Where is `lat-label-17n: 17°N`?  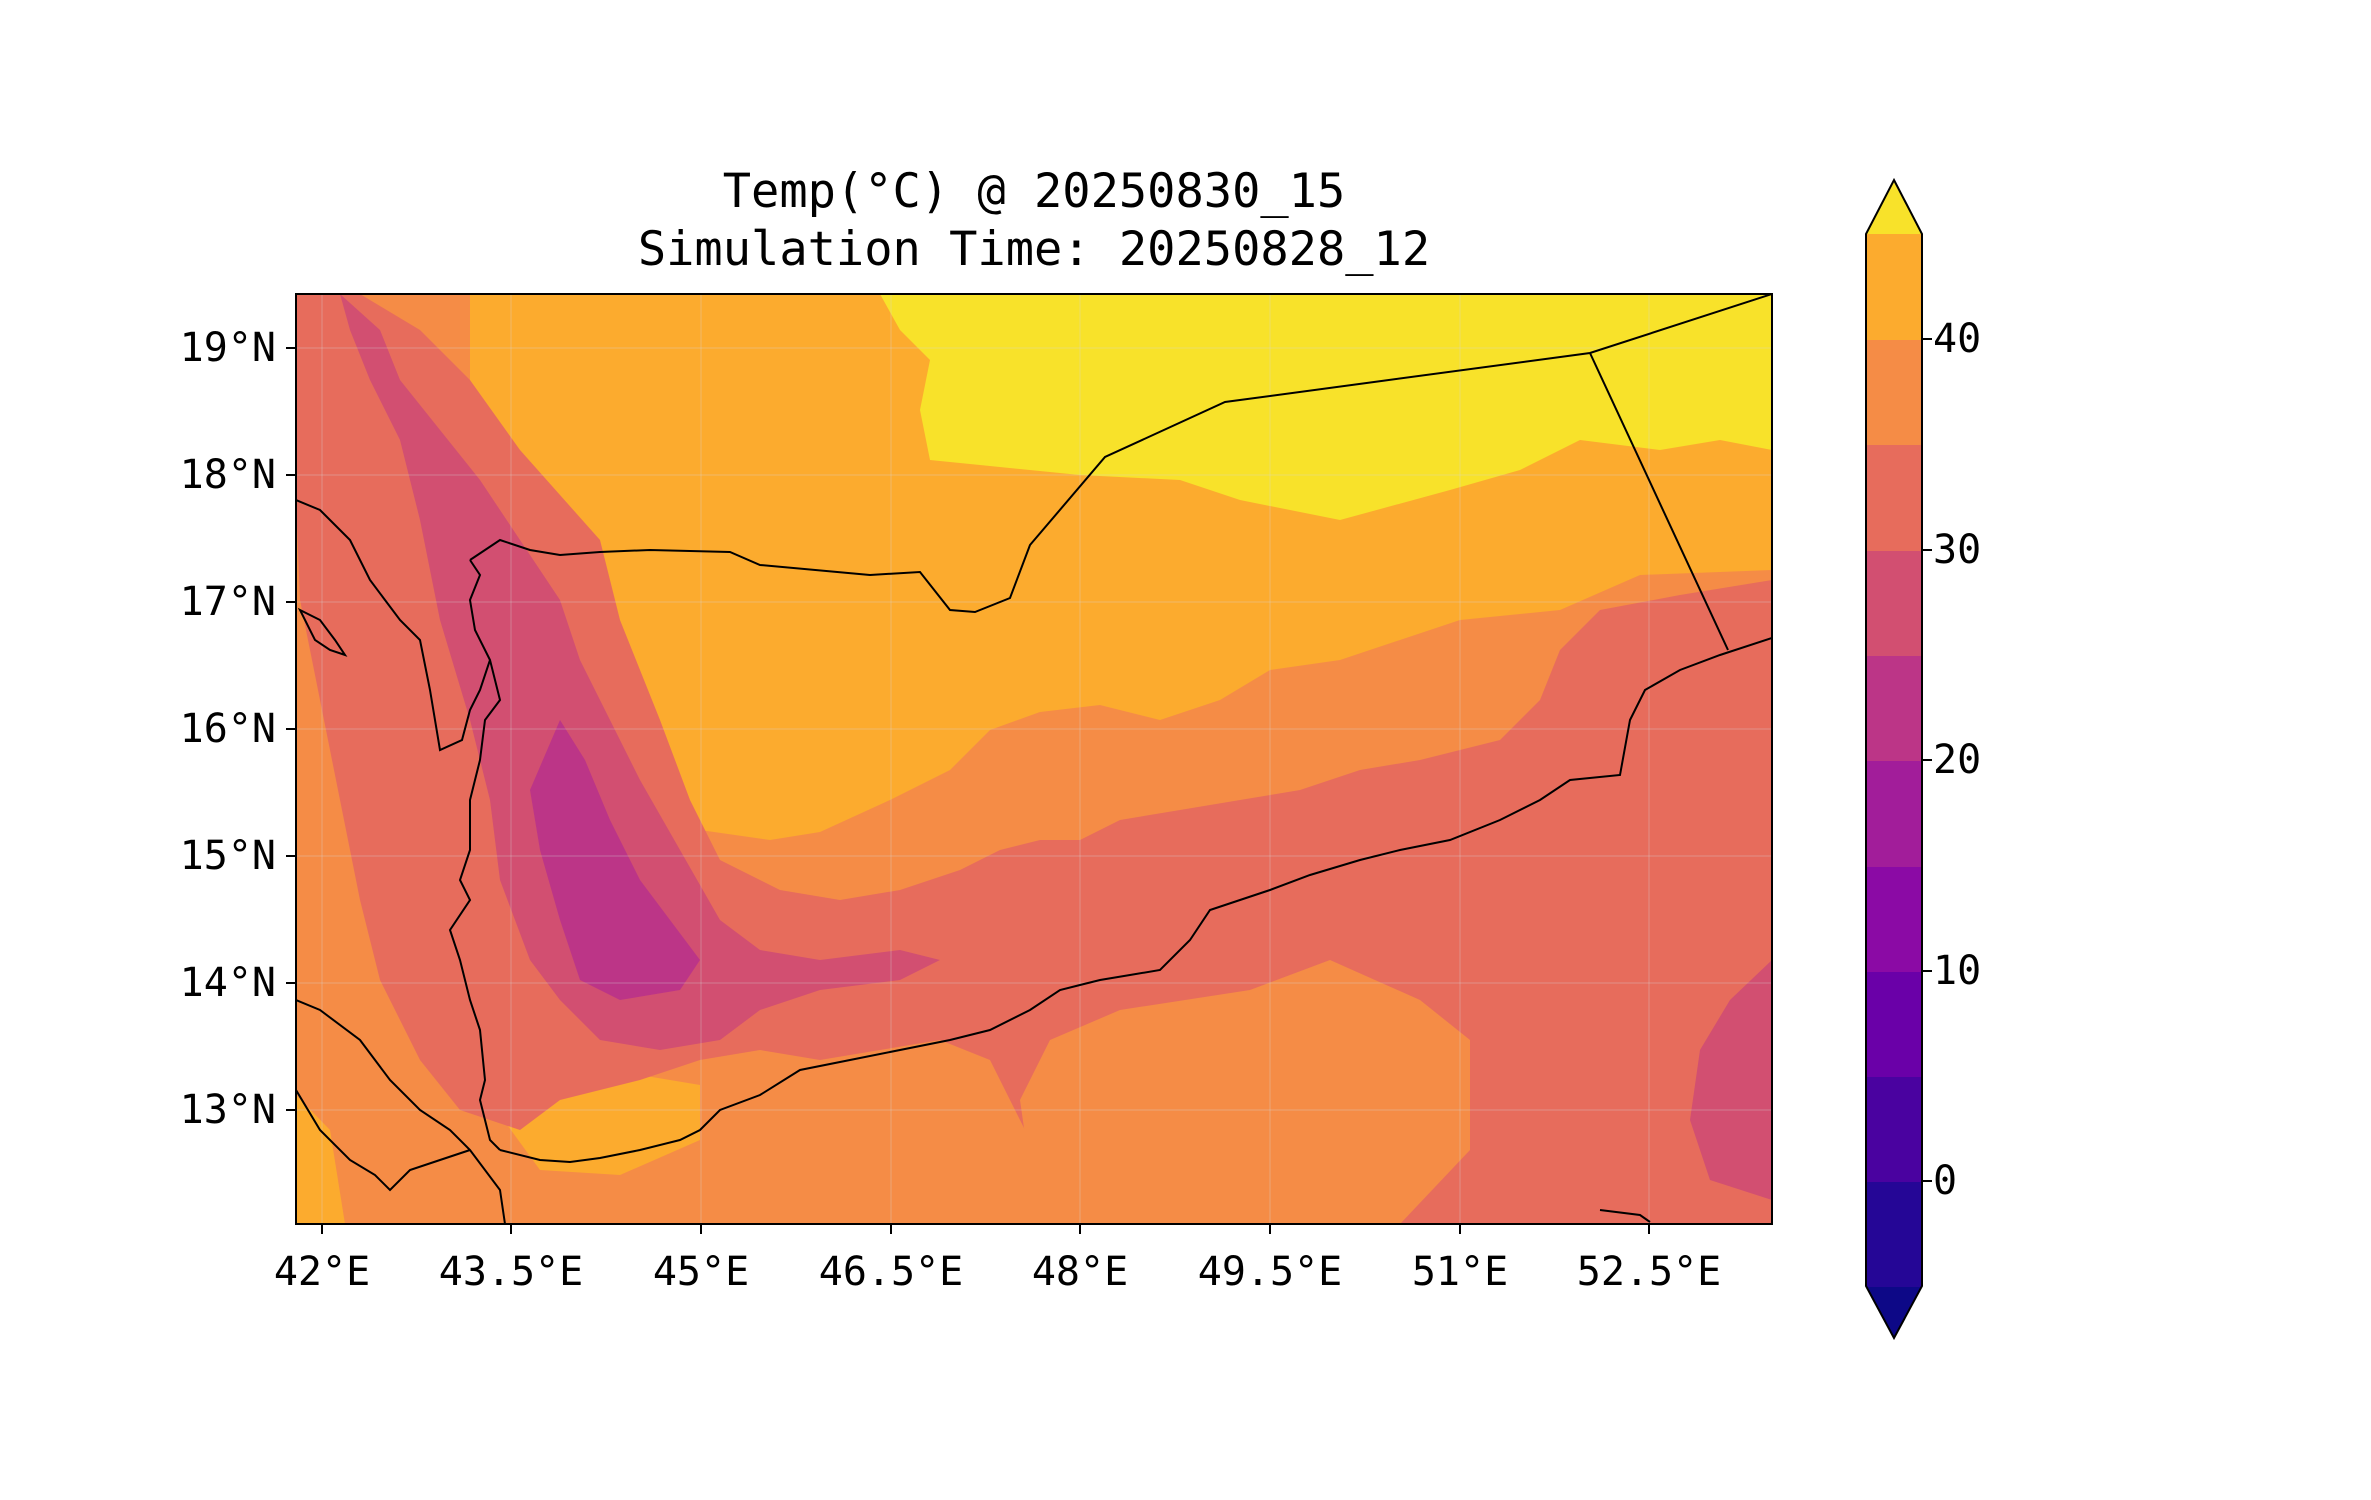 lat-label-17n: 17°N is located at coordinates (227, 602).